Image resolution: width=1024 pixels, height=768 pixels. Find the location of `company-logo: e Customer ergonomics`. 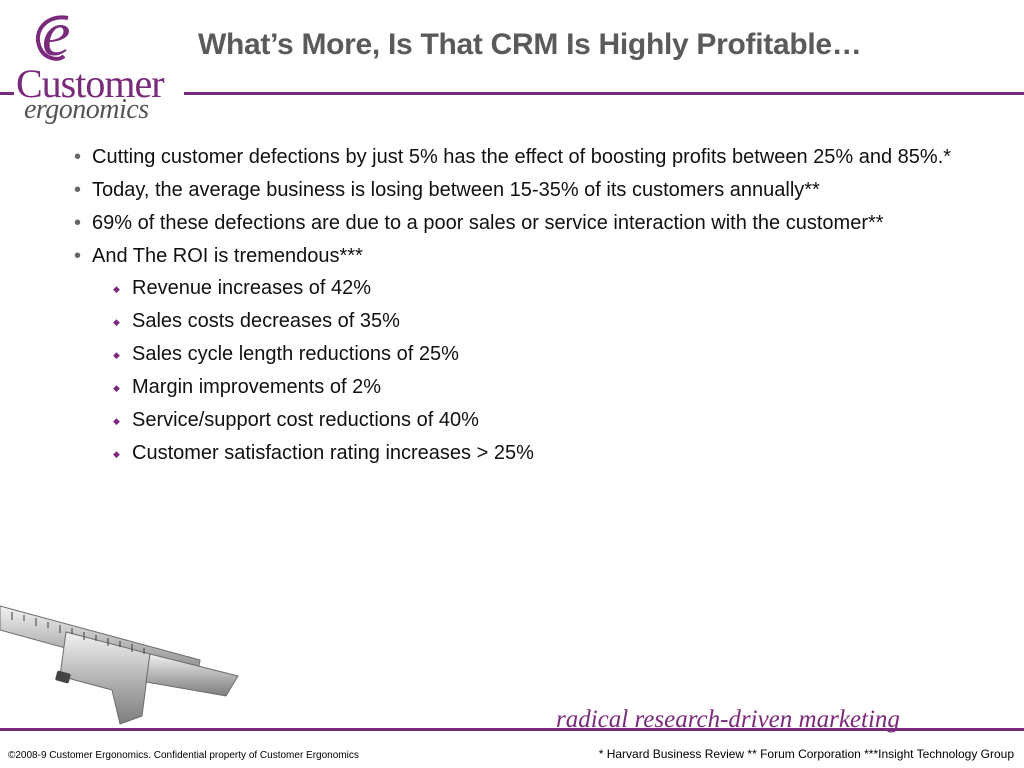

company-logo: e Customer ergonomics is located at coordinates (102, 65).